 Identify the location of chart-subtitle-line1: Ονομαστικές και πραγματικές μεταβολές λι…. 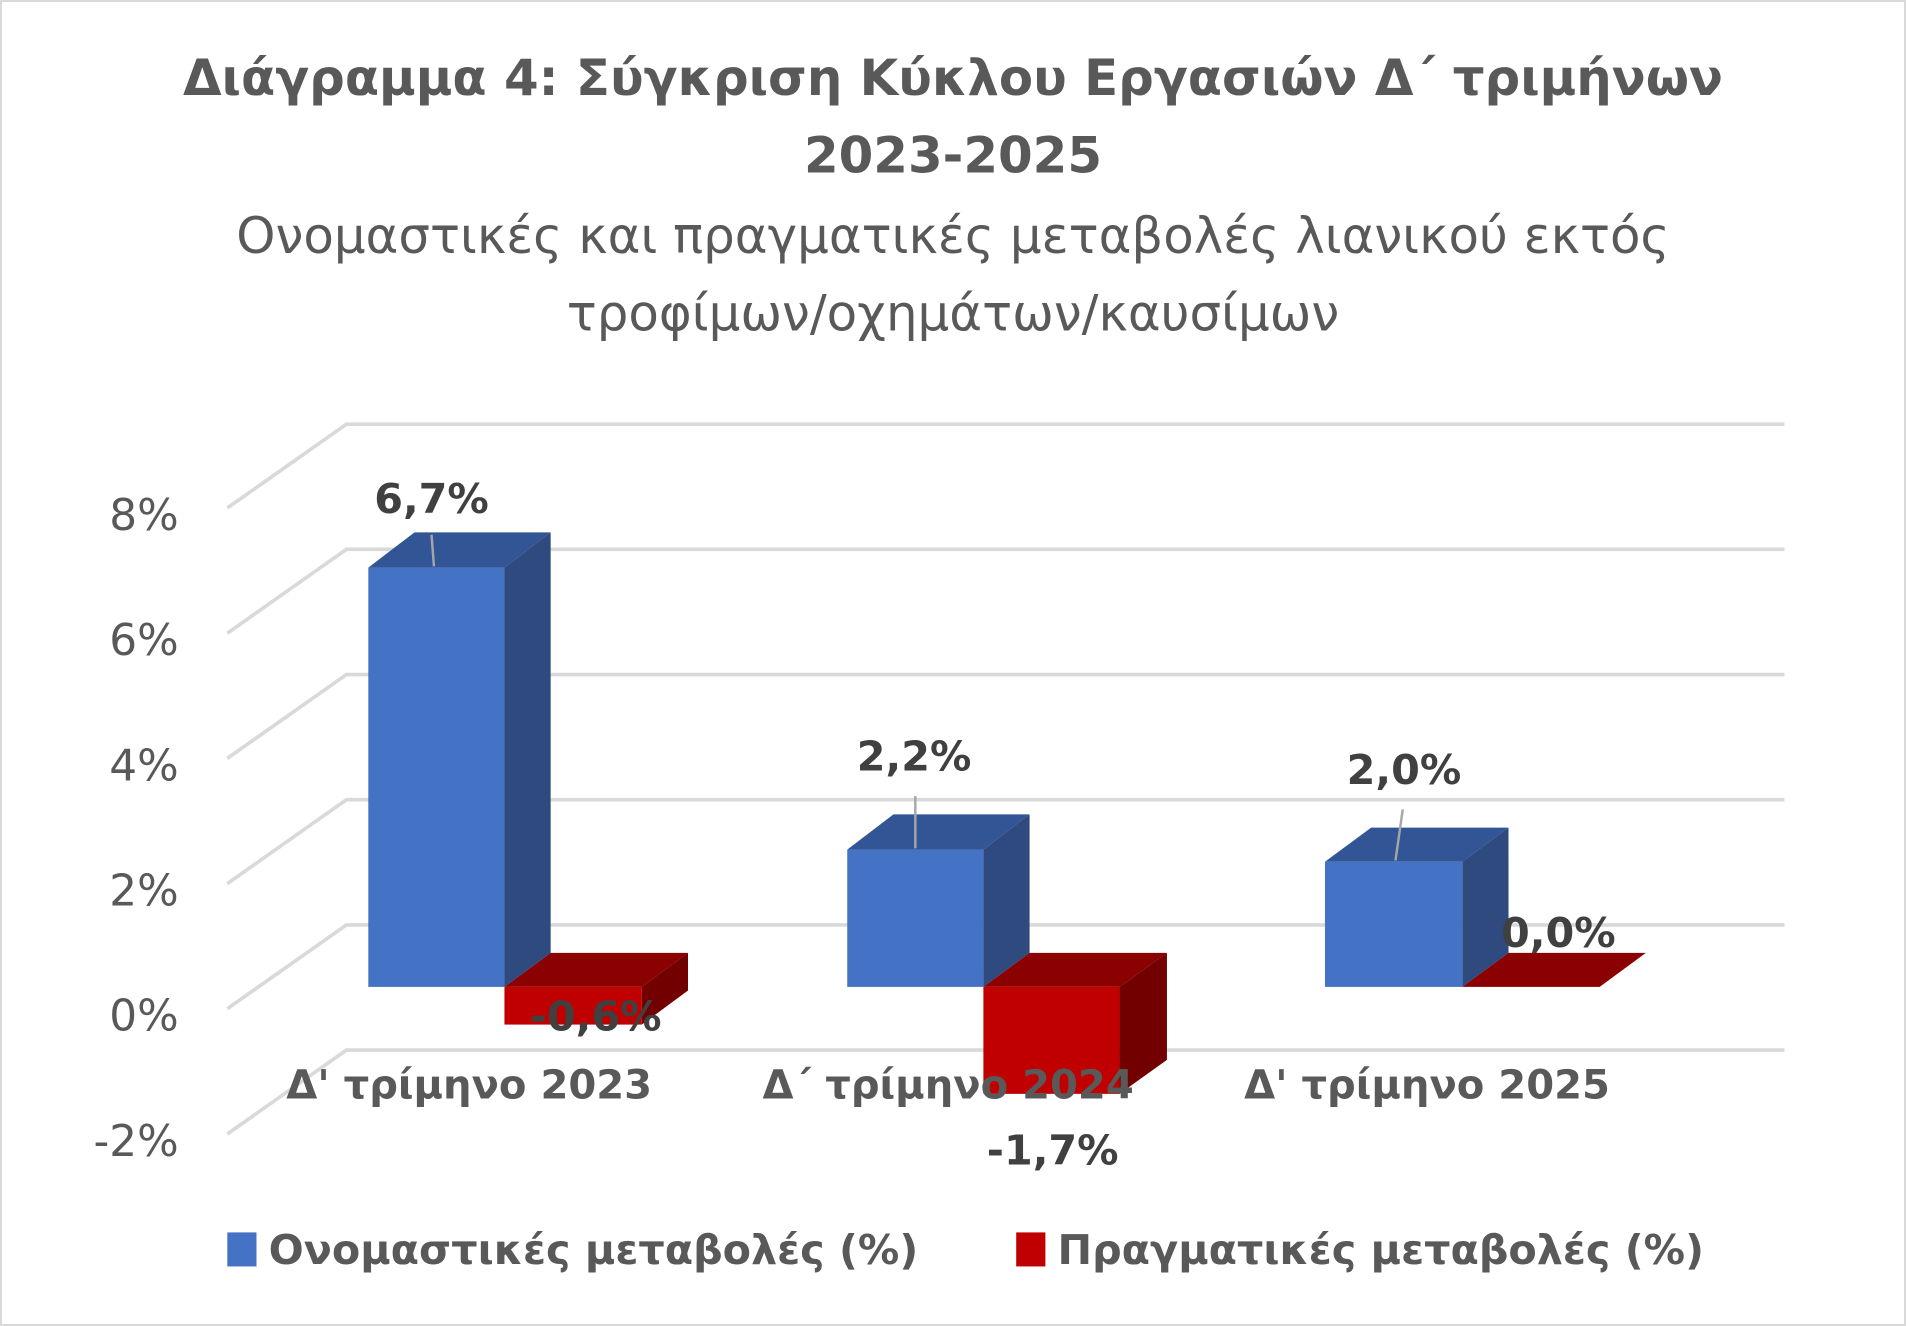
(952, 236).